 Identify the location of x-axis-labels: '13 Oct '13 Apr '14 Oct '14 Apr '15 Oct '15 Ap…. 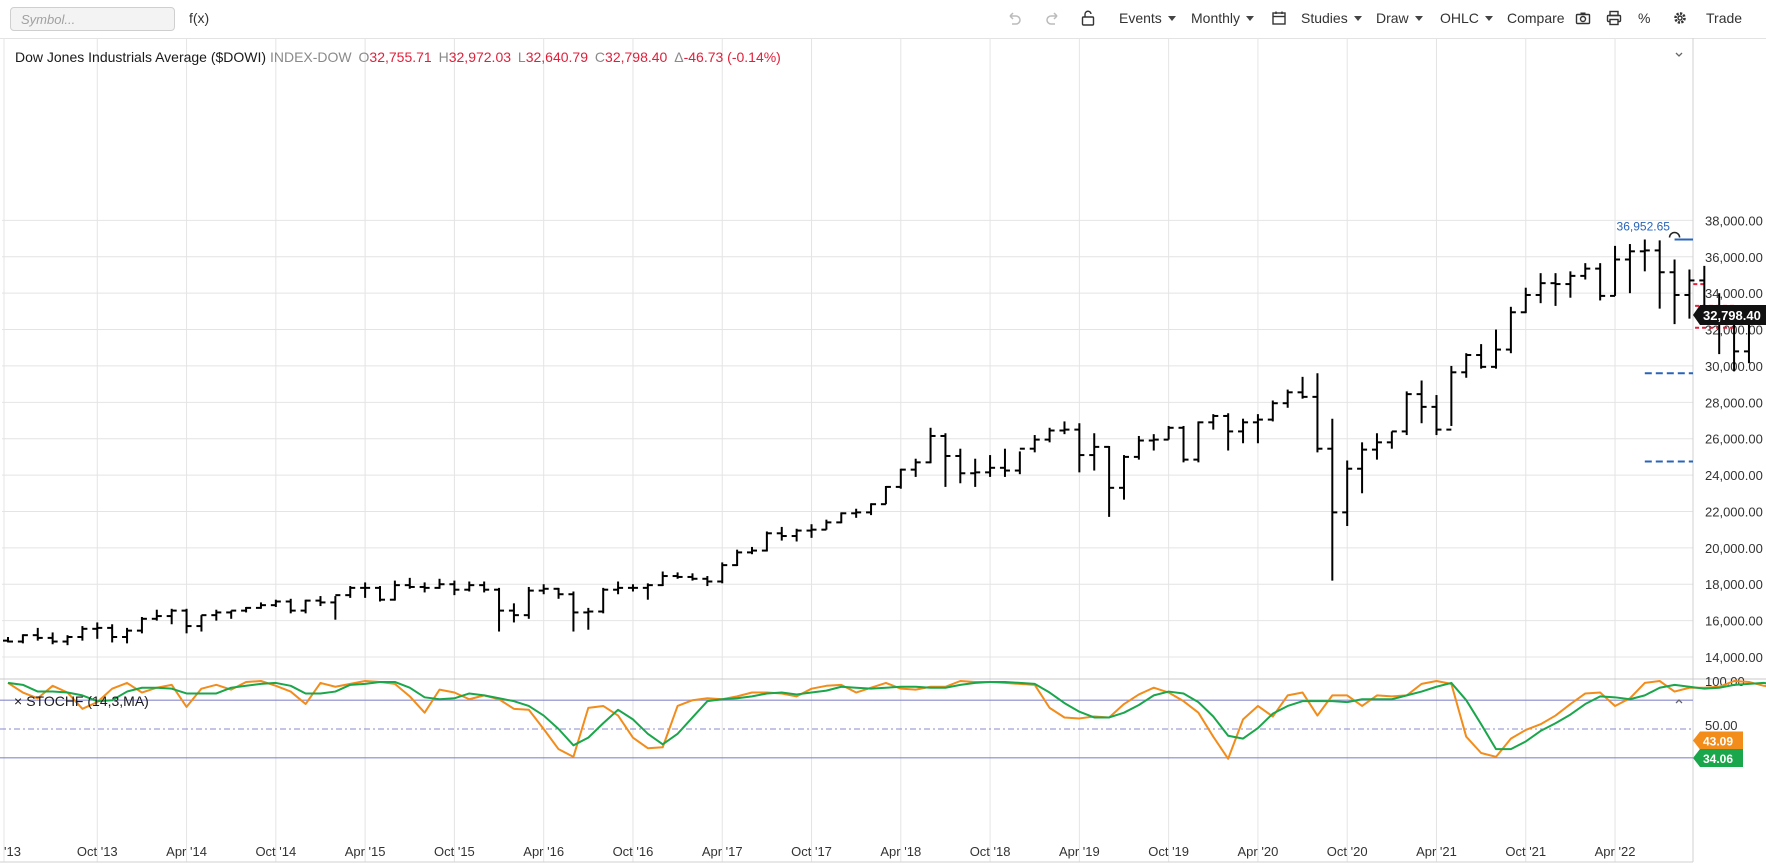
(819, 851).